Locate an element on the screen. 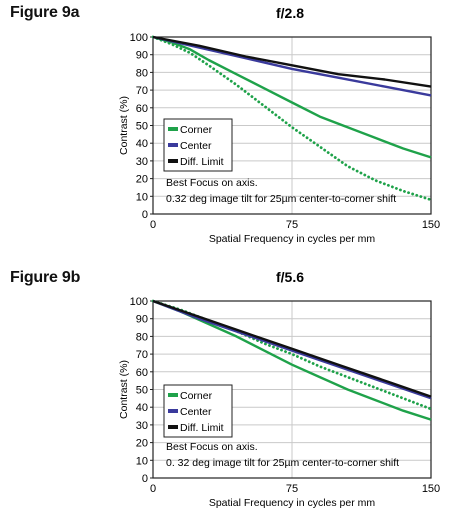  chart-1-ytick-label-100: 100 is located at coordinates (139, 302).